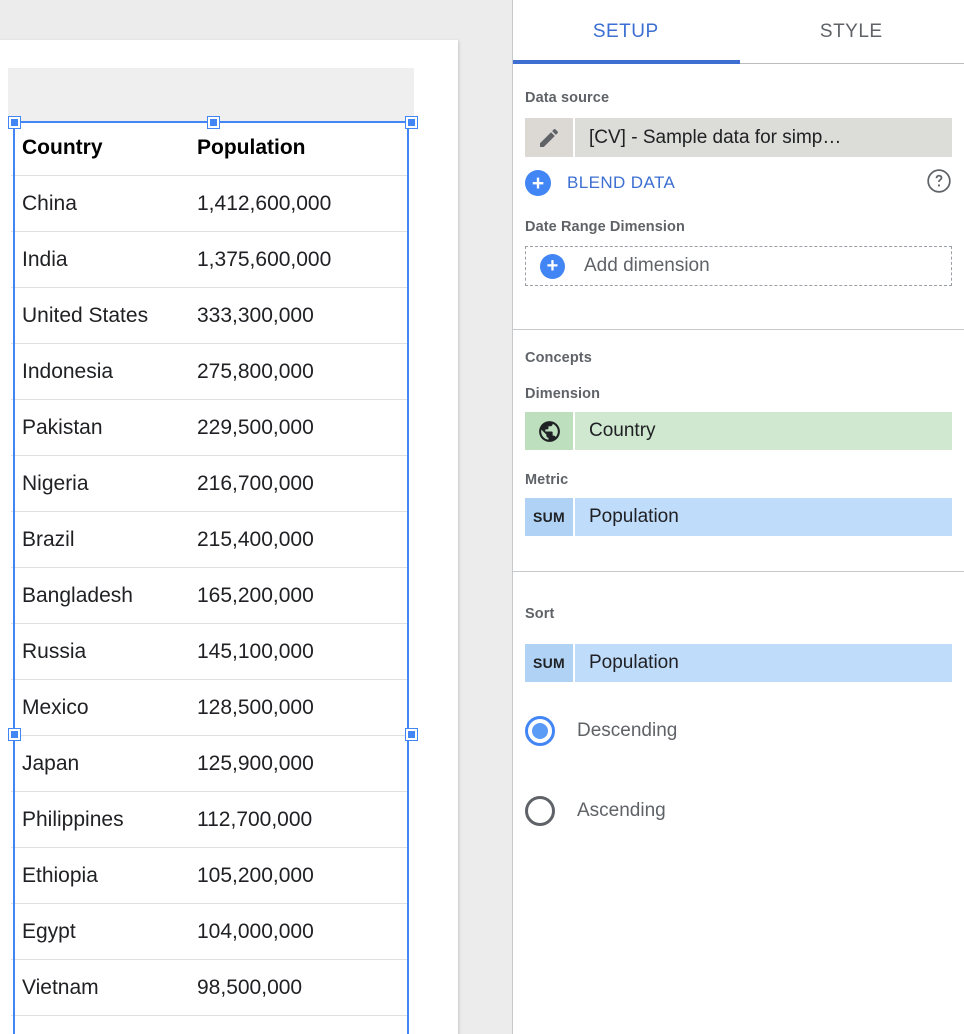 This screenshot has height=1034, width=964. I want to click on cell-country: India, so click(45, 259).